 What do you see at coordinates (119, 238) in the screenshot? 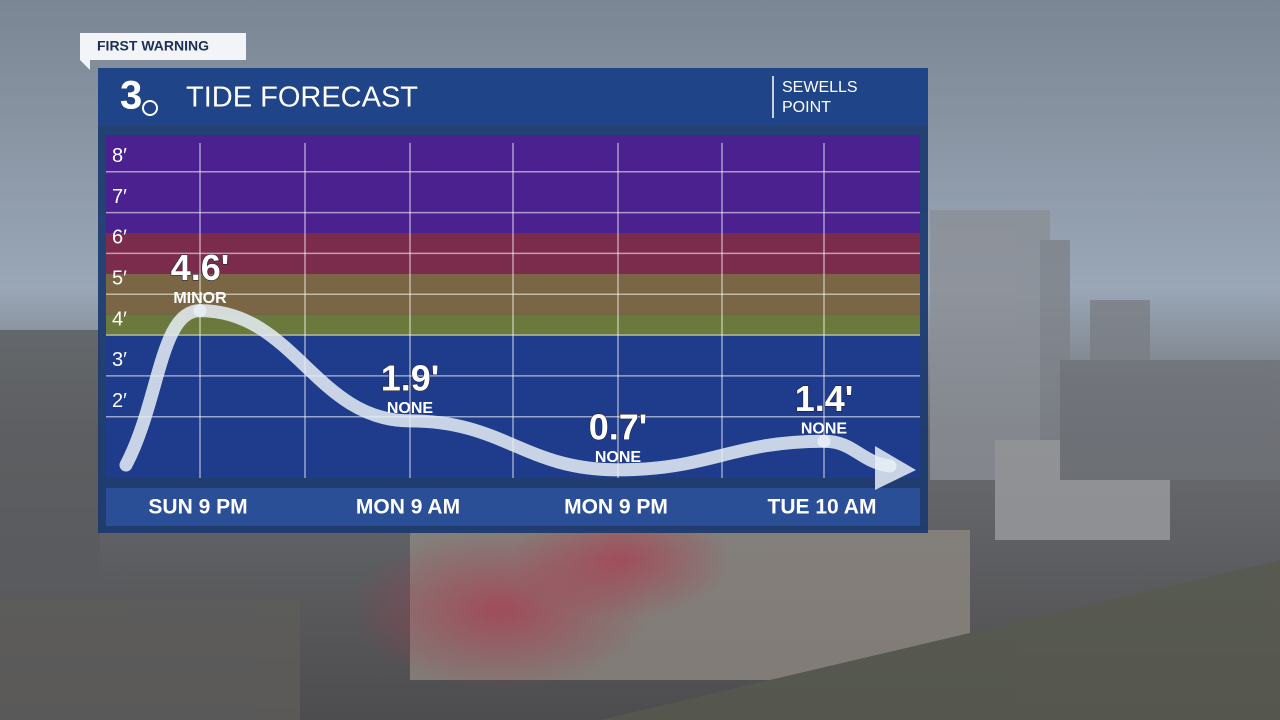
I see `y-tick-label: 6′` at bounding box center [119, 238].